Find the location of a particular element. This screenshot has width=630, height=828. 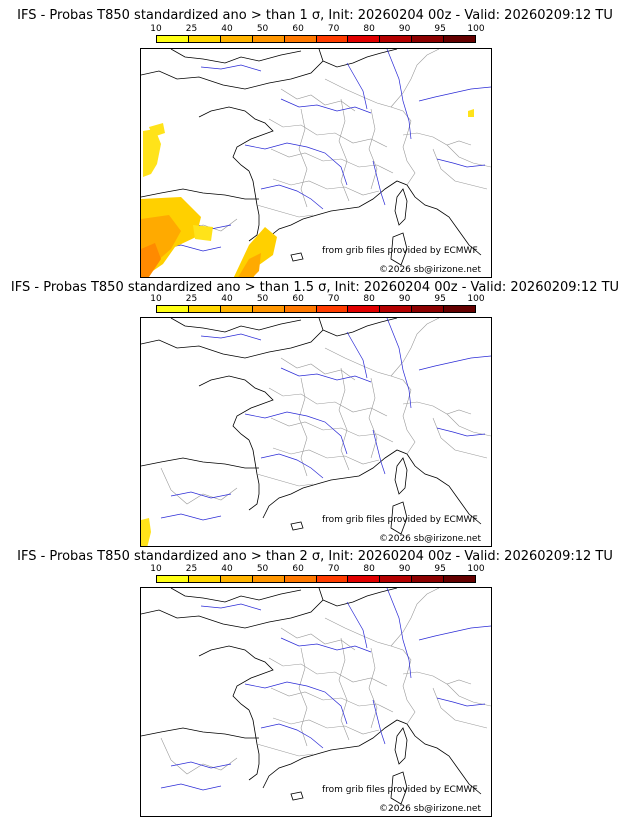

border-italy is located at coordinates (468, 695).